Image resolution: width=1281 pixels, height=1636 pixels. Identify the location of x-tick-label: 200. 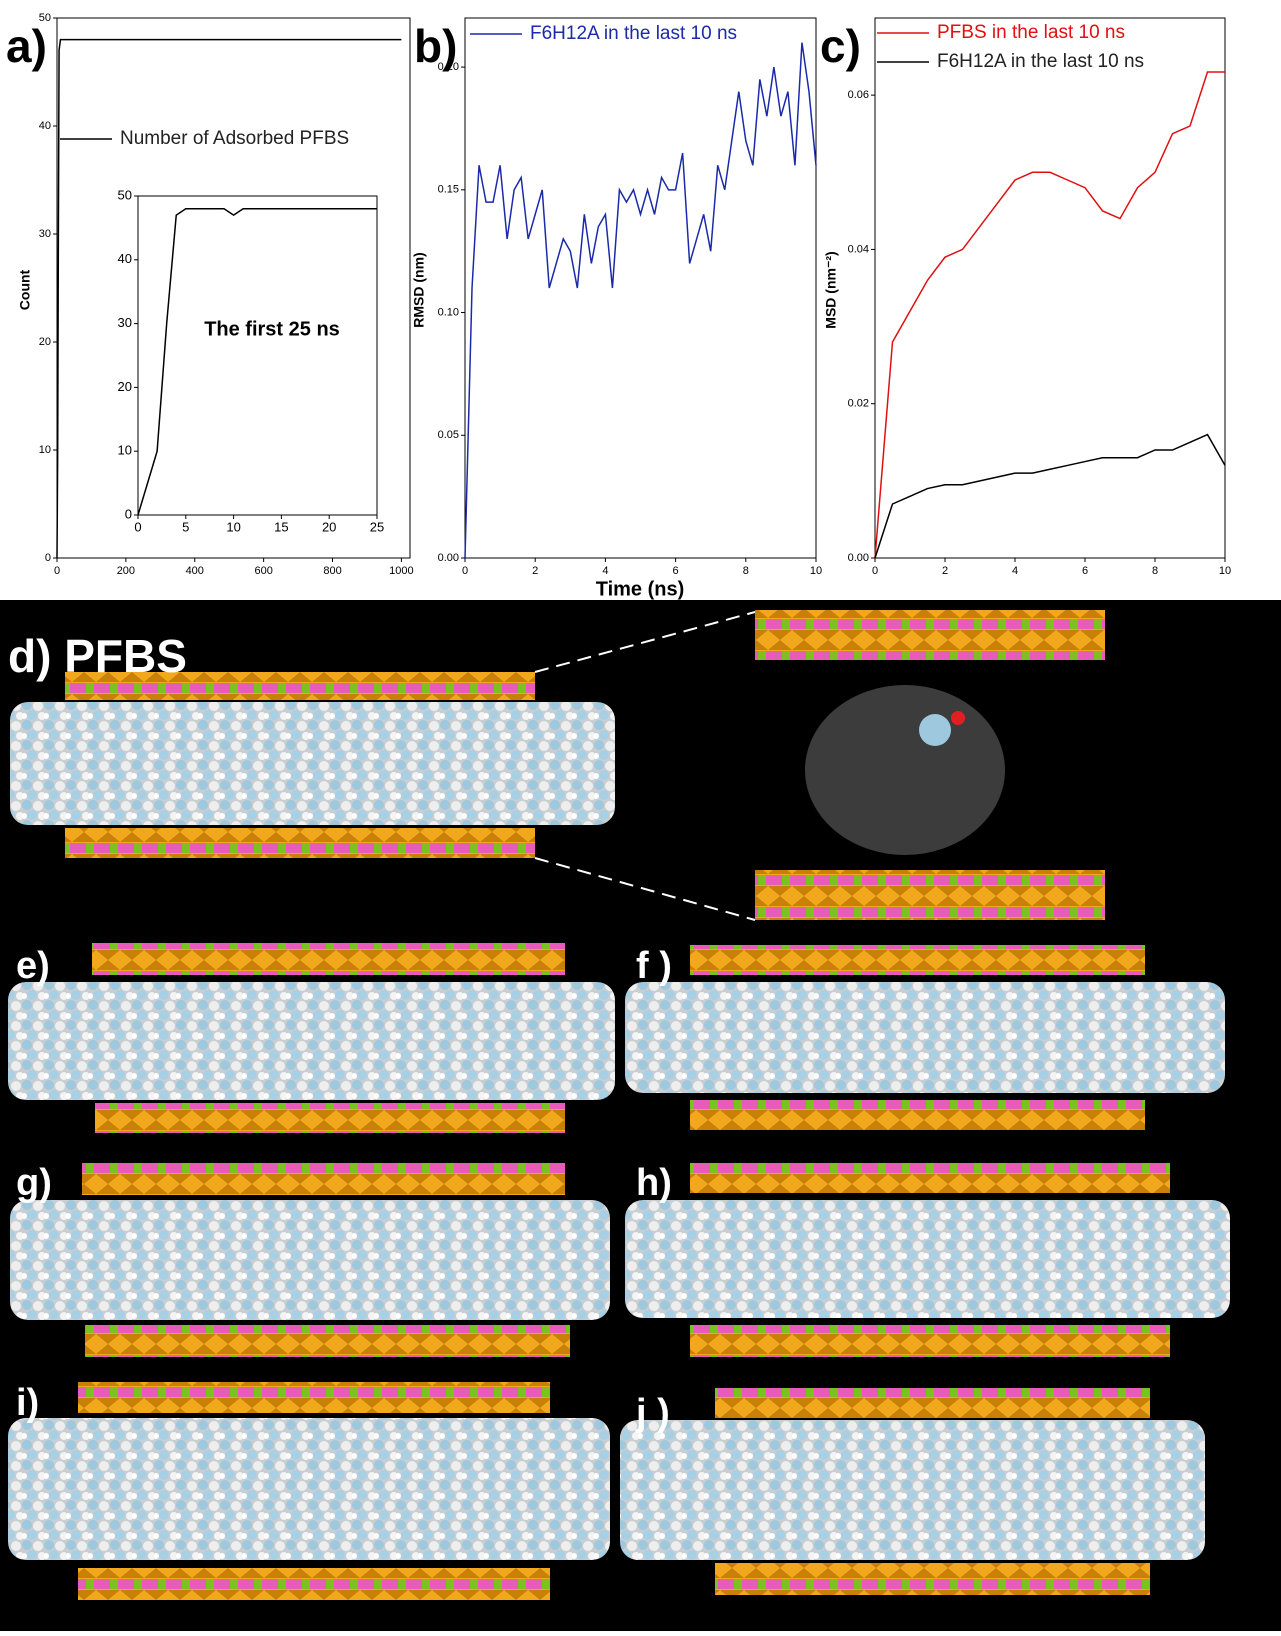
(126, 571).